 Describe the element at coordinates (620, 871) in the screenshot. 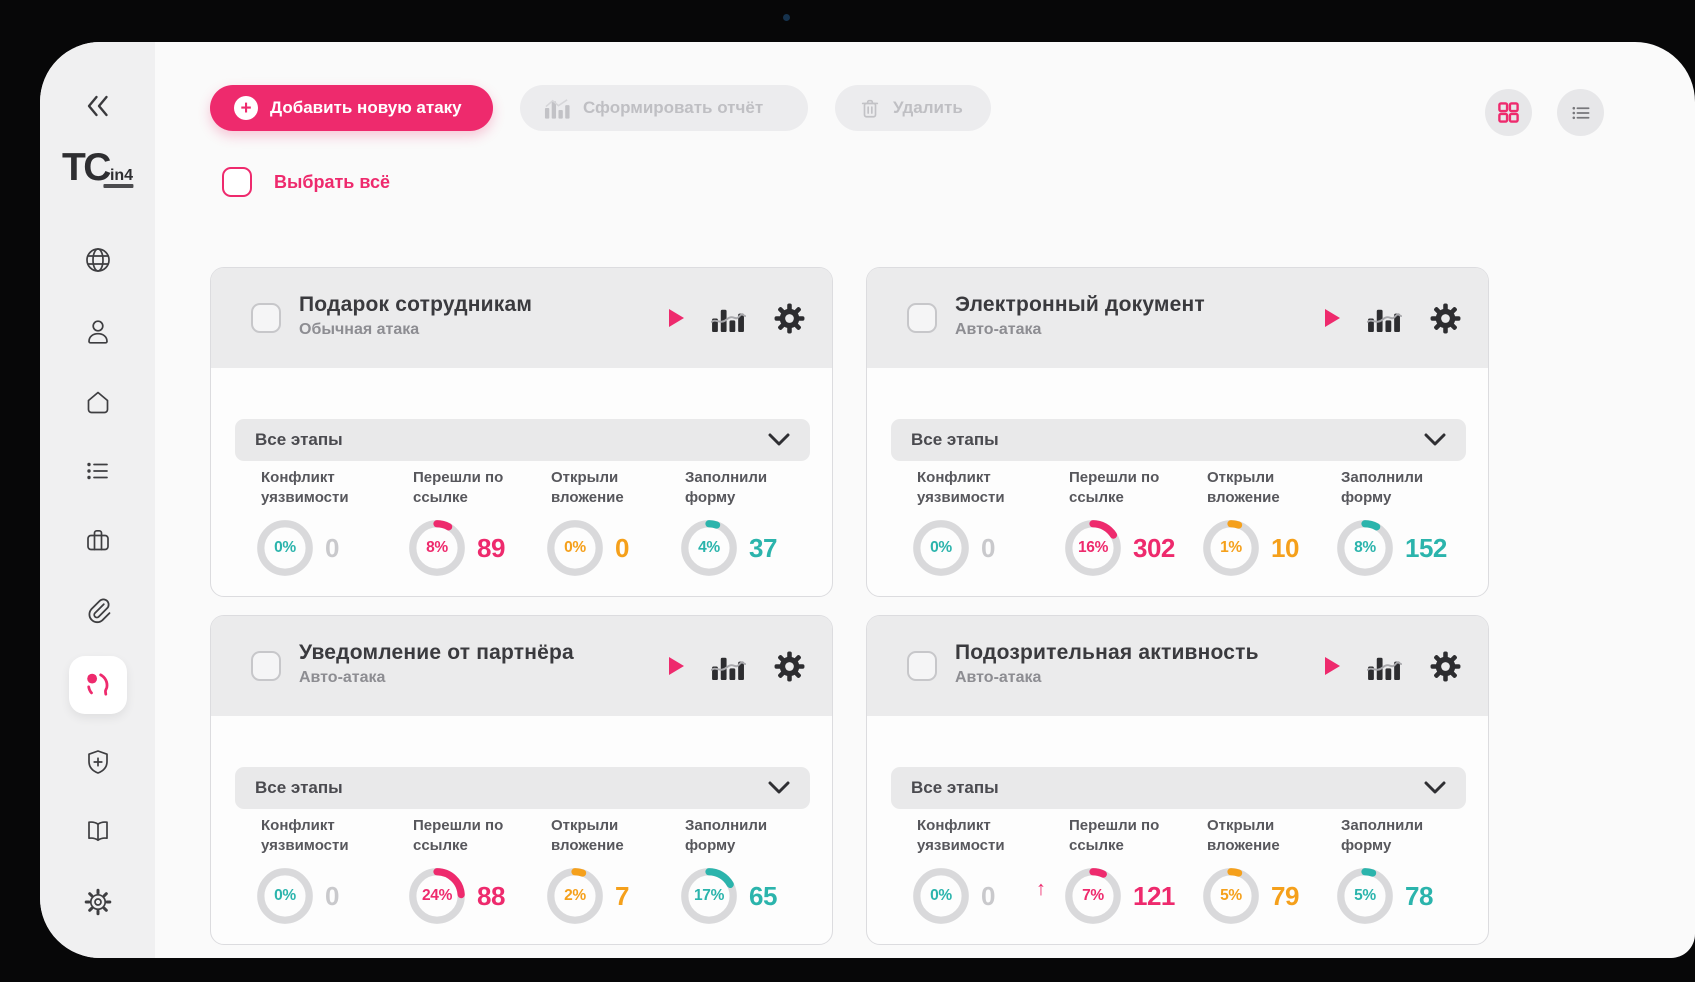

I see `stat-opened-attachment: Открыли вложение 2% 7` at that location.